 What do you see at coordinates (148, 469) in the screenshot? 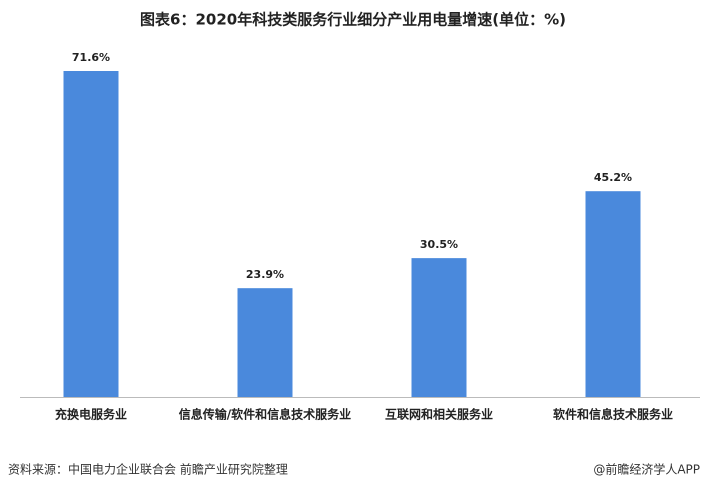
I see `source: 资料来源：中国电力企业联合会 前瞻产业研究院整理` at bounding box center [148, 469].